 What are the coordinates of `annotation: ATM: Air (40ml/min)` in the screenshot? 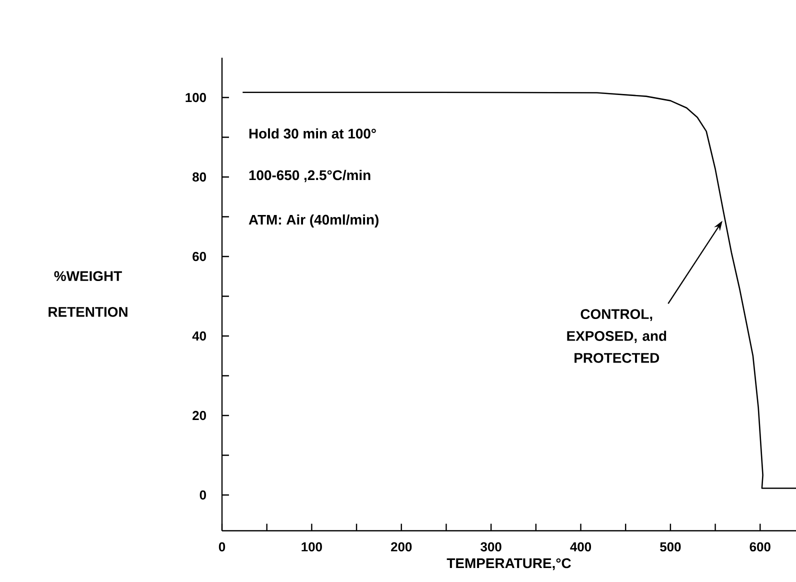 It's located at (313, 221).